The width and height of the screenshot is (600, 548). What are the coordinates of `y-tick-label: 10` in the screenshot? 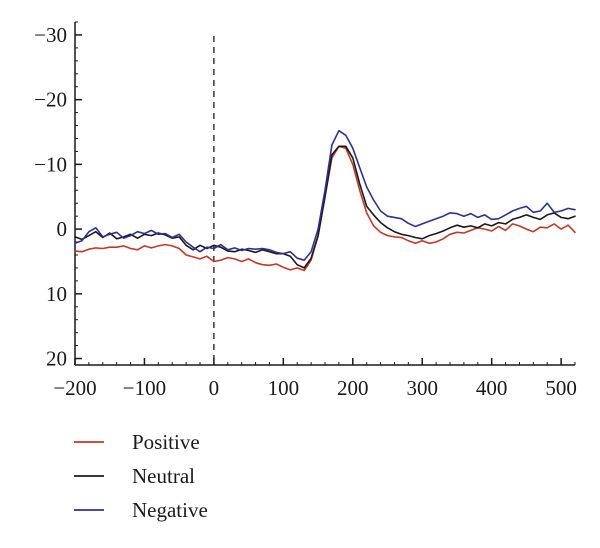 It's located at (56, 294).